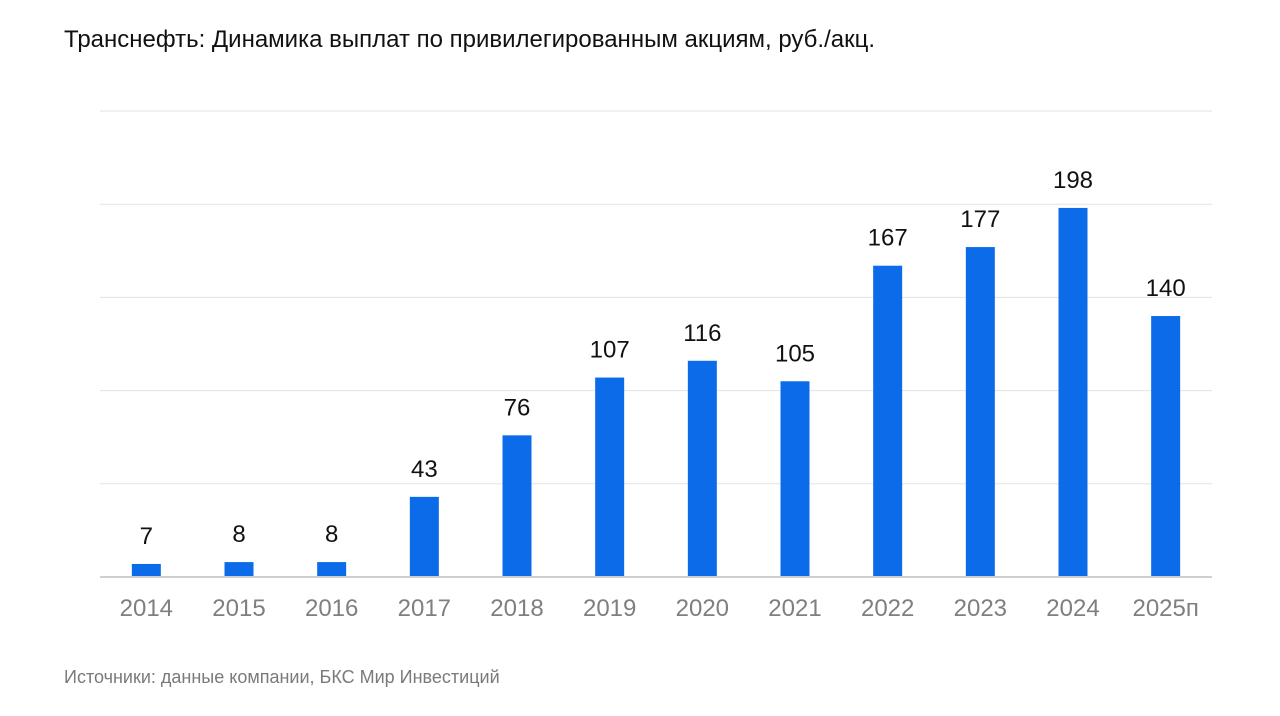 Image resolution: width=1280 pixels, height=716 pixels. Describe the element at coordinates (980, 608) in the screenshot. I see `x-tick-label-2023: 2023` at that location.